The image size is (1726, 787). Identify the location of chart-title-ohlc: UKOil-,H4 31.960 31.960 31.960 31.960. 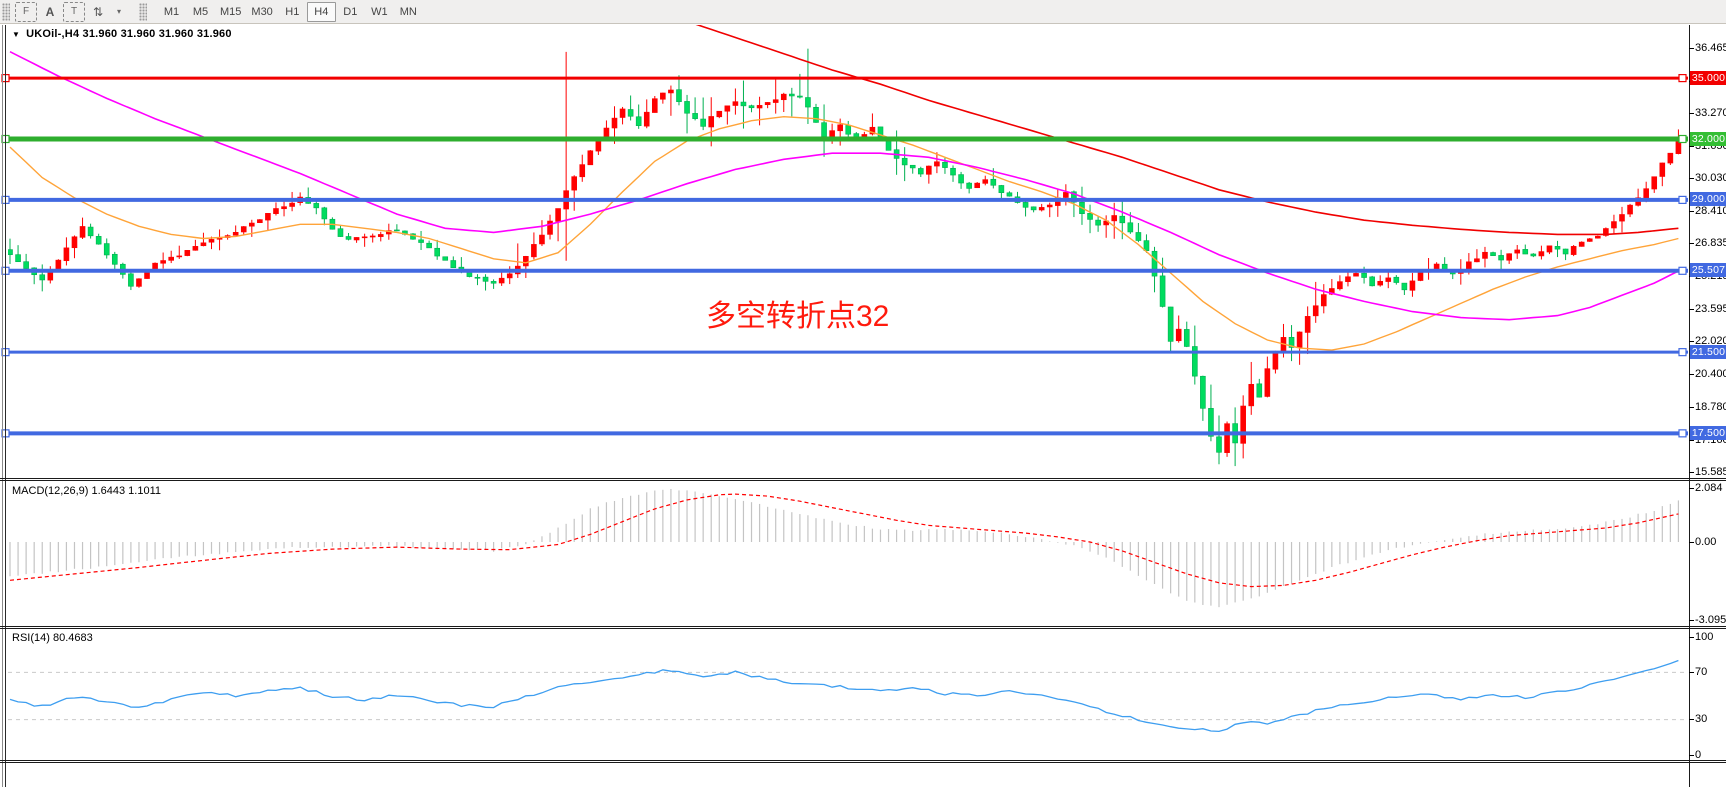
(129, 34).